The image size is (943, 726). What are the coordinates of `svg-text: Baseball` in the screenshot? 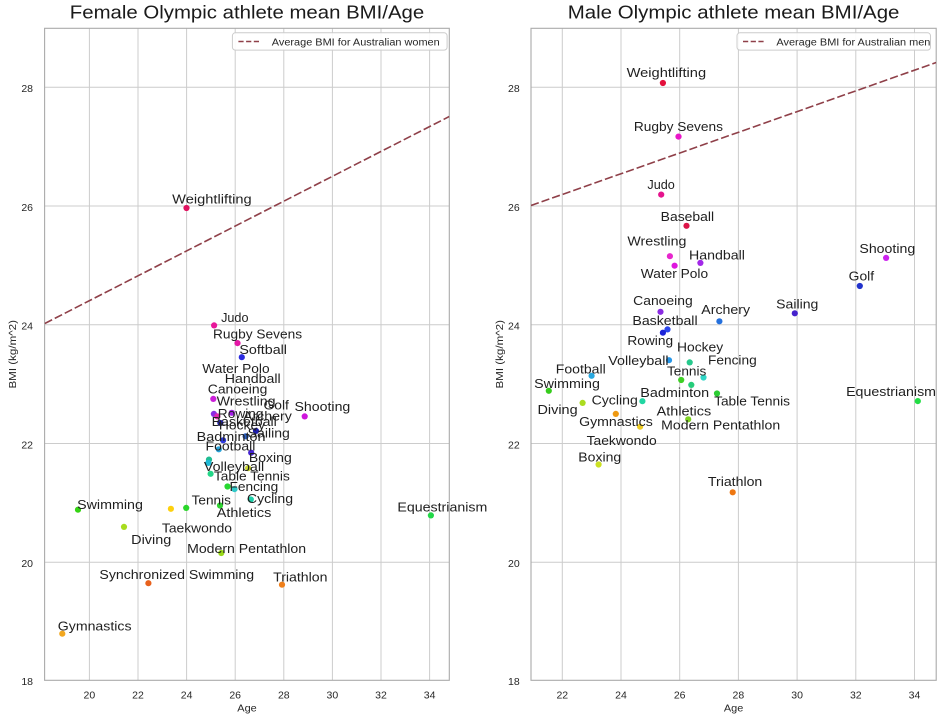 It's located at (687, 217).